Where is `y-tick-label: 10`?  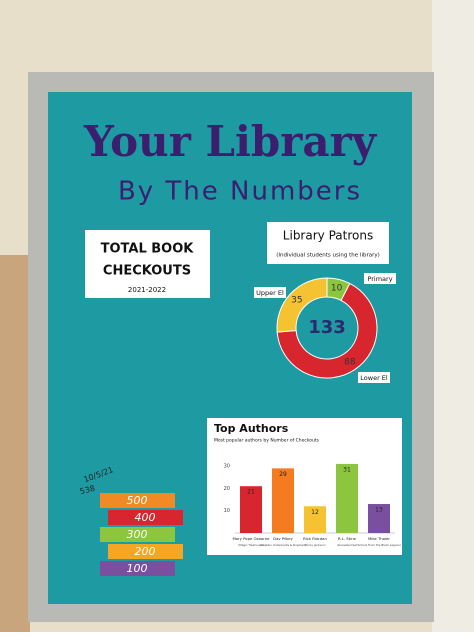 y-tick-label: 10 is located at coordinates (227, 511).